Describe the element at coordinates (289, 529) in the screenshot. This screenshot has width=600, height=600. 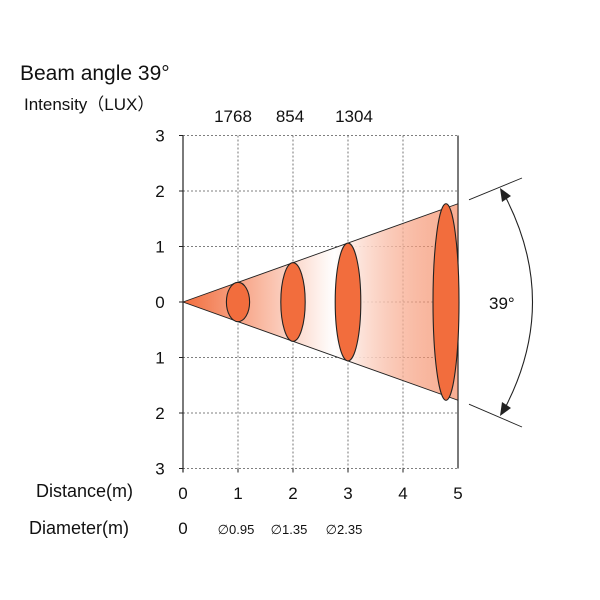
I see `diameter-value: ∅1.35` at that location.